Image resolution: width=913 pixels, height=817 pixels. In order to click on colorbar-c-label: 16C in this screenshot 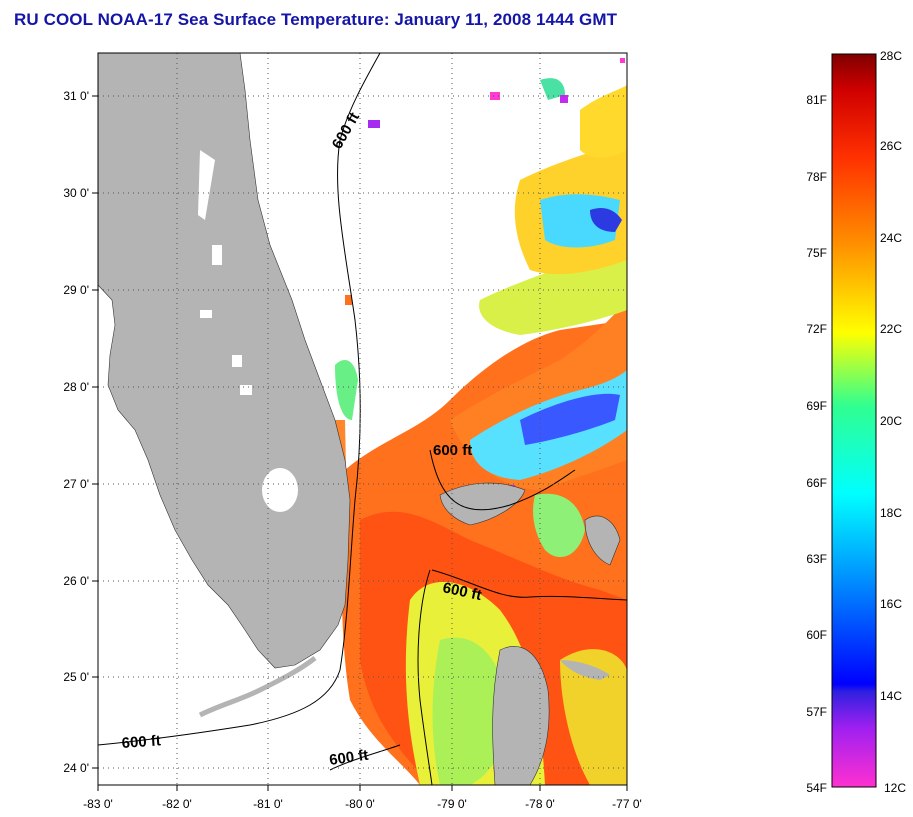, I will do `click(891, 604)`.